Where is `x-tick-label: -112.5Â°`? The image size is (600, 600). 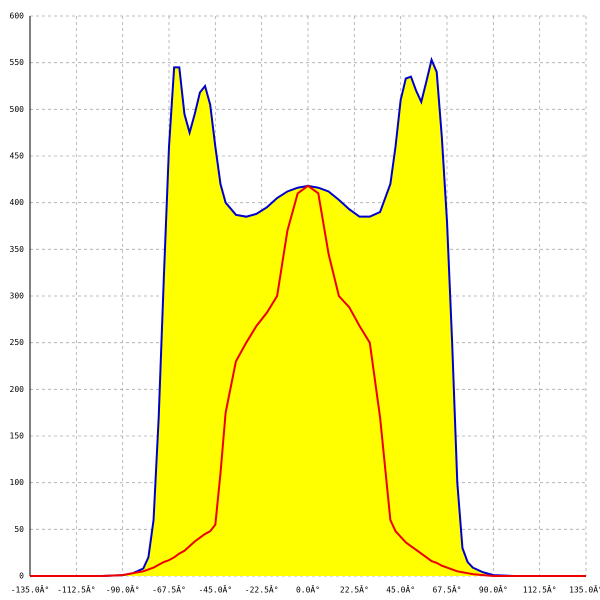
x-tick-label: -112.5Â° is located at coordinates (76, 589).